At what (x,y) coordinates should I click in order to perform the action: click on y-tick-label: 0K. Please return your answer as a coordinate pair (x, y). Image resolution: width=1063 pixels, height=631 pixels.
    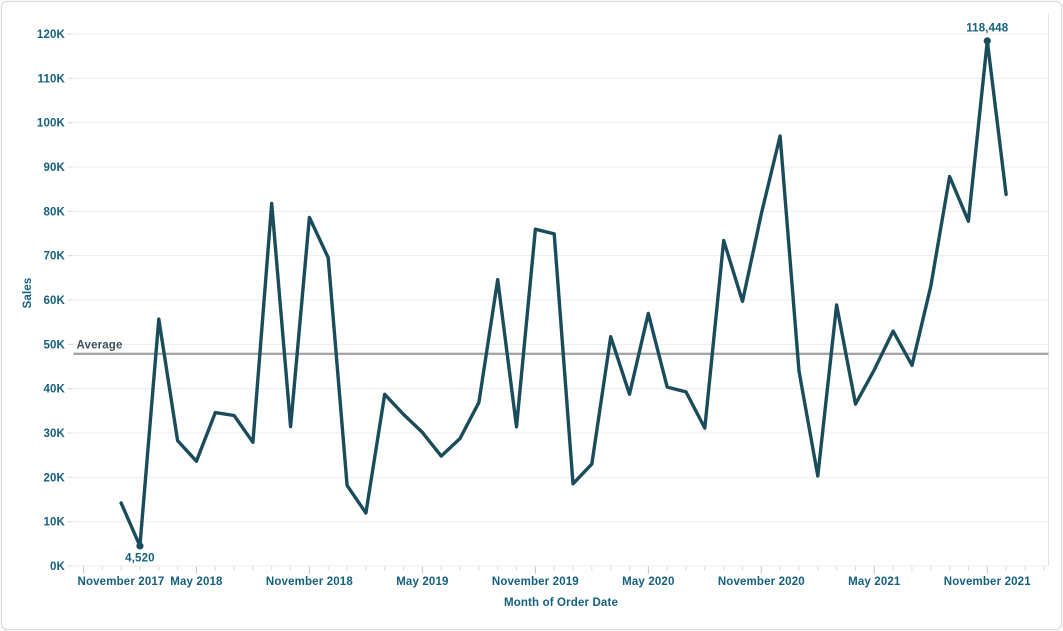
    Looking at the image, I should click on (58, 567).